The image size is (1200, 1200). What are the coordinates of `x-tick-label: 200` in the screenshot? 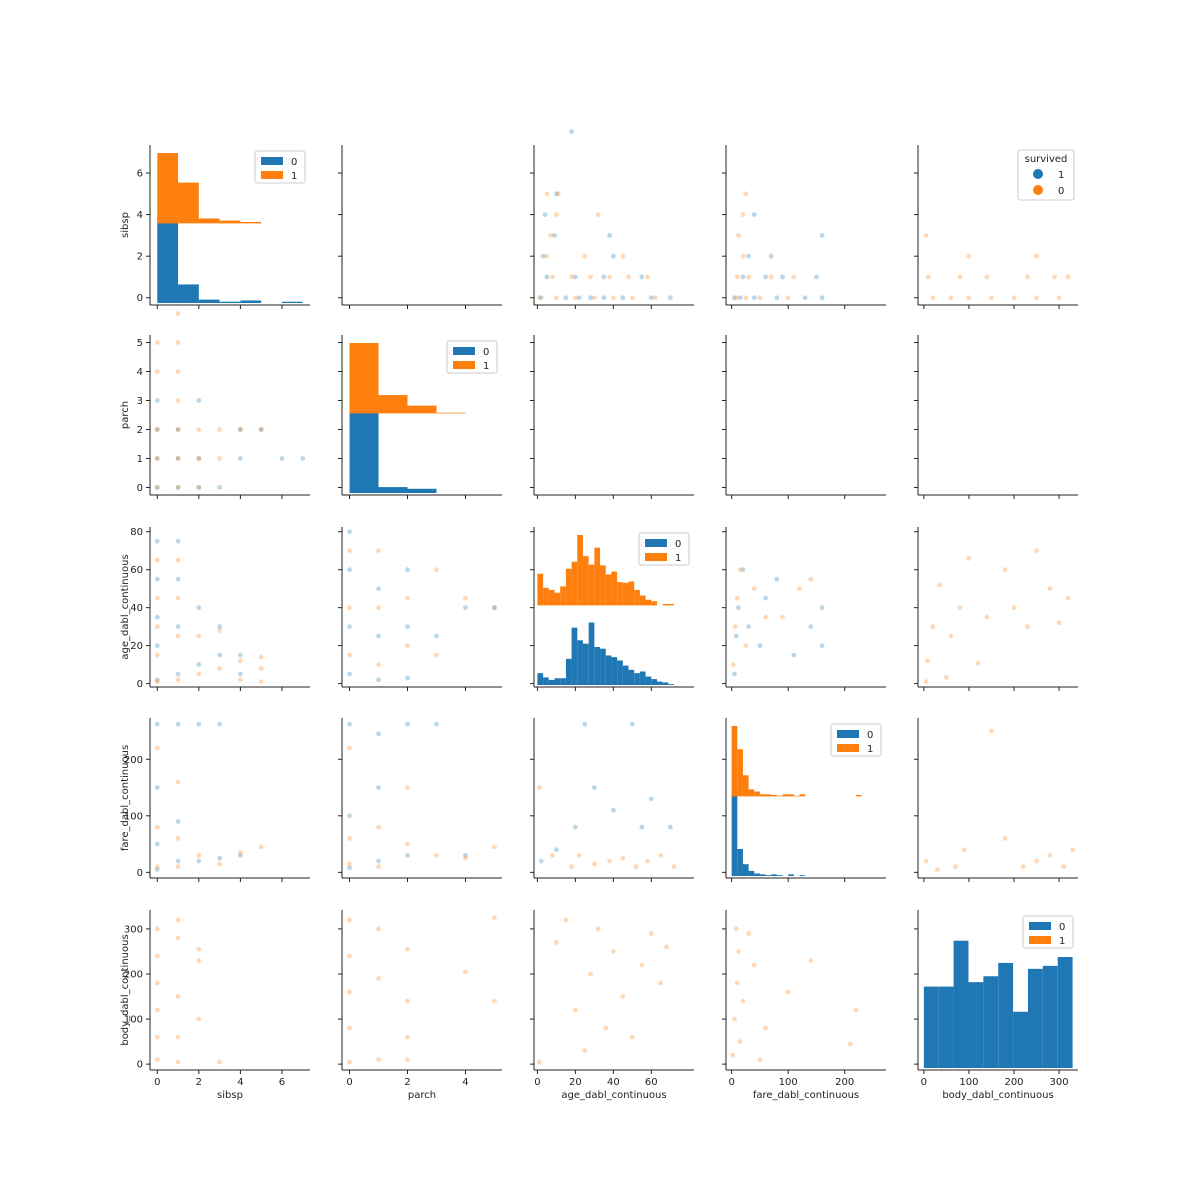 It's located at (1013, 1082).